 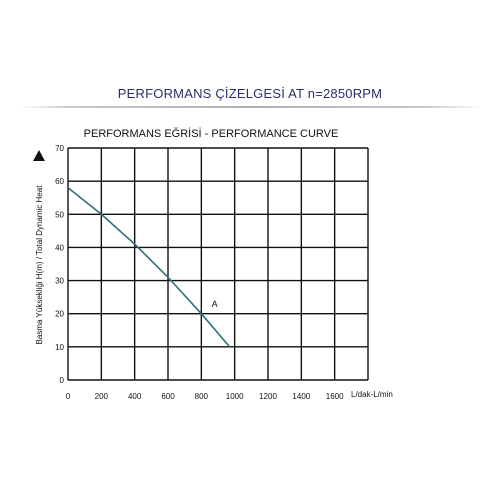 What do you see at coordinates (372, 394) in the screenshot?
I see `x-axis-label: L/dak-L/min` at bounding box center [372, 394].